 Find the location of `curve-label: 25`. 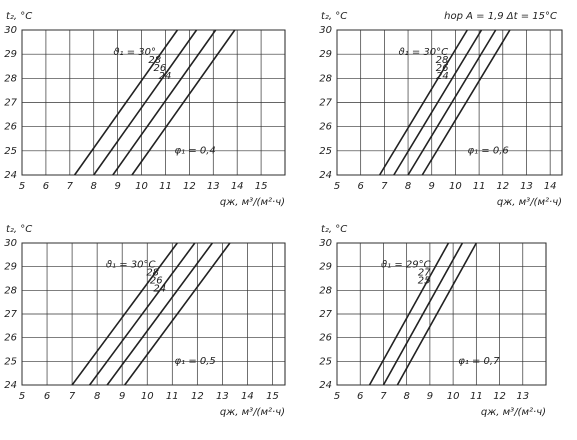

curve-label: 25 is located at coordinates (424, 280).